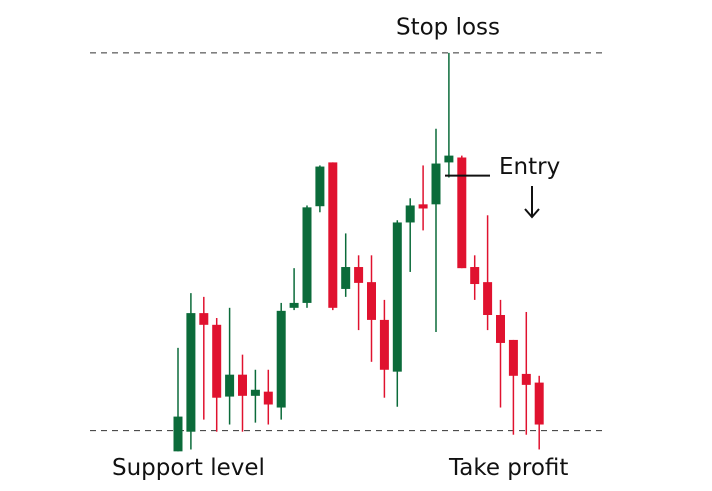  Describe the element at coordinates (532, 202) in the screenshot. I see `entry-arrow` at that location.